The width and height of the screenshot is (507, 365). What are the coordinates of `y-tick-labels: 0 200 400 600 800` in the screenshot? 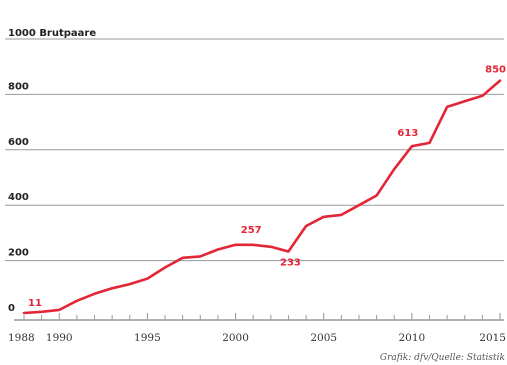 It's located at (18, 197).